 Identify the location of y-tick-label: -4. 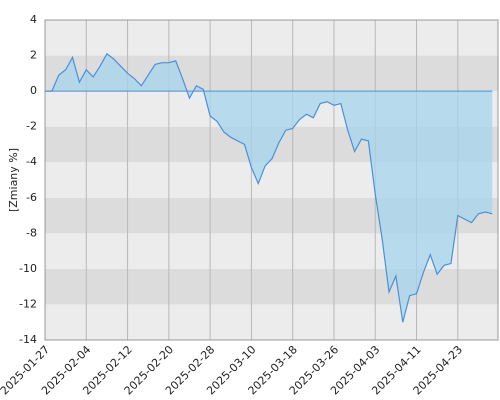
(31, 161).